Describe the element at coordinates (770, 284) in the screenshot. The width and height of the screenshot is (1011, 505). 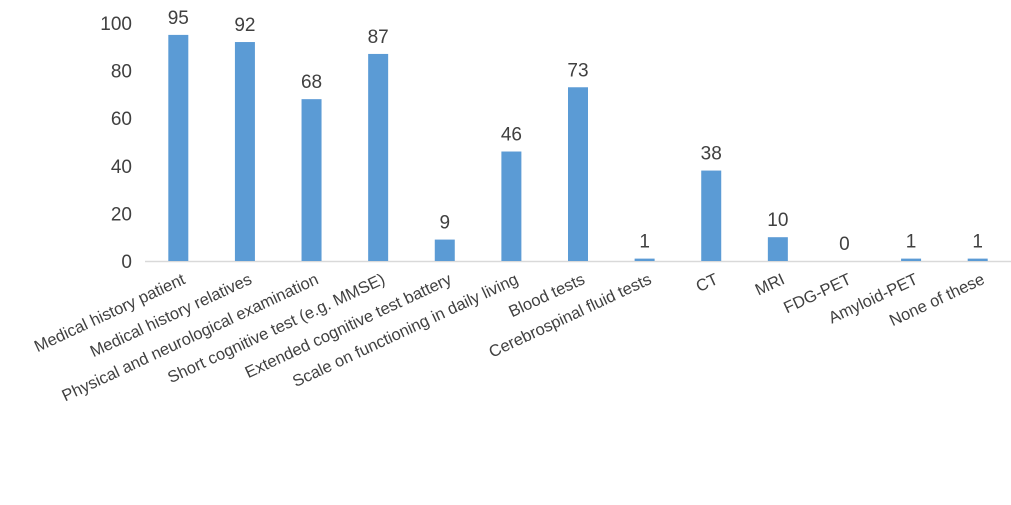
I see `category-label: MRI` at that location.